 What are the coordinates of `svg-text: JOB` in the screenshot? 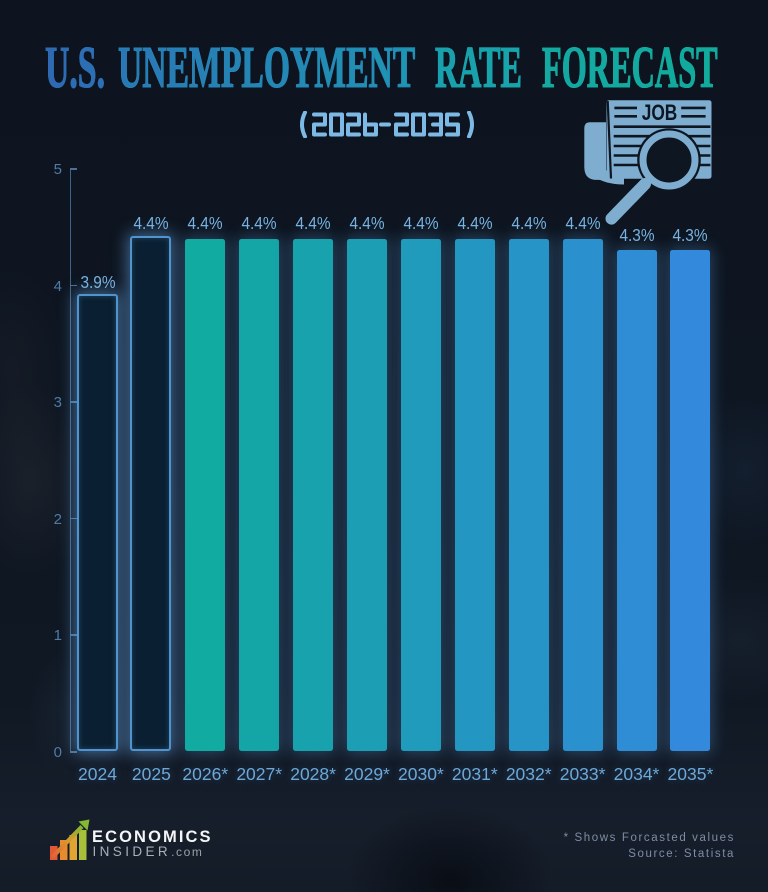 It's located at (660, 113).